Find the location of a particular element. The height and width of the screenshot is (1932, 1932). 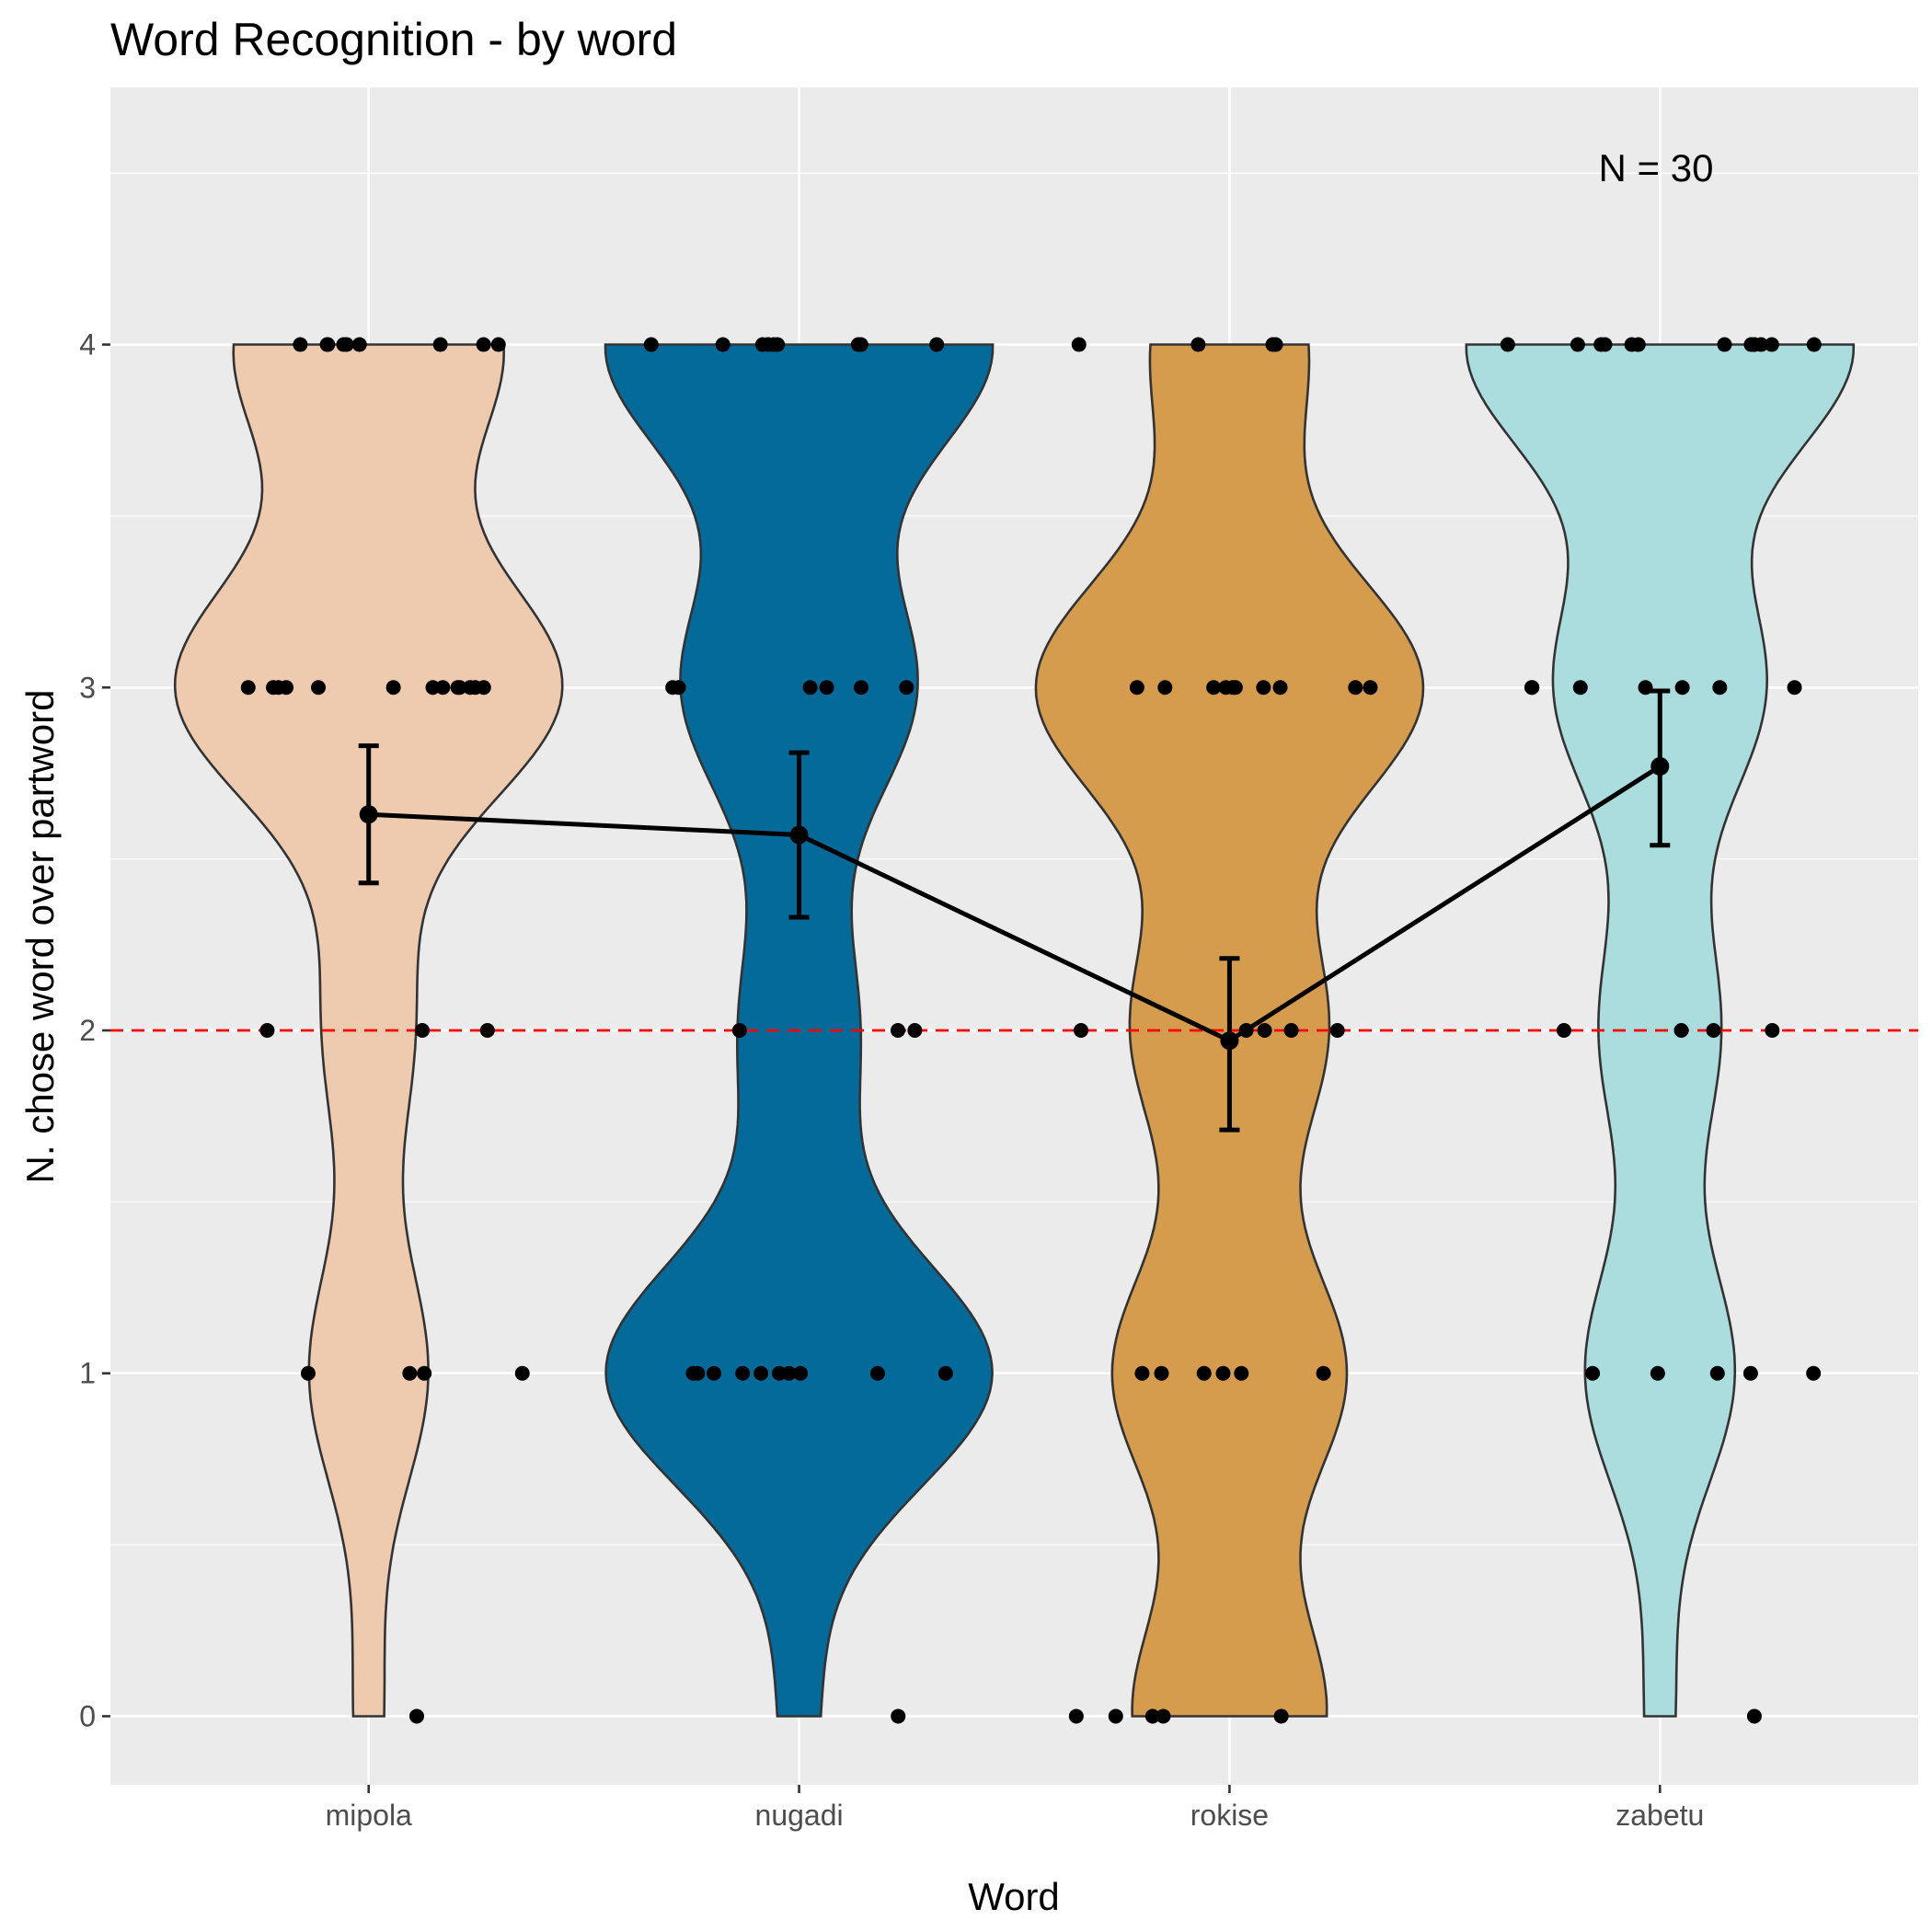

y-axis: 0 1 2 3 4 is located at coordinates (94, 1030).